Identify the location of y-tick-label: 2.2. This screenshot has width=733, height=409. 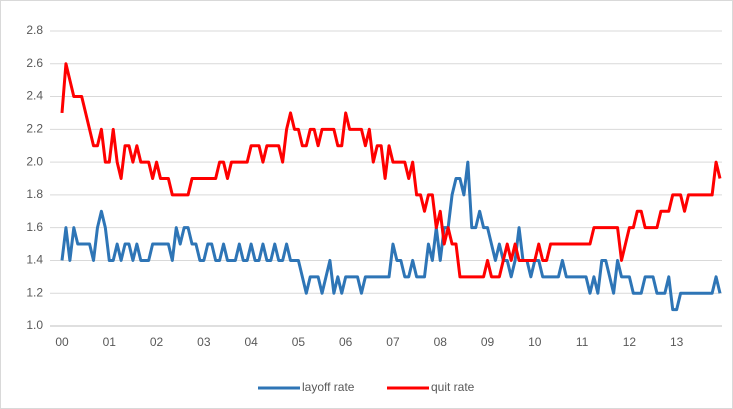
(34, 129).